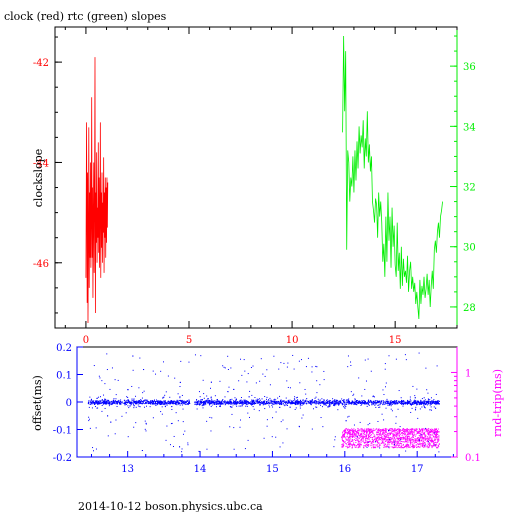 Image resolution: width=512 pixels, height=512 pixels. Describe the element at coordinates (469, 248) in the screenshot. I see `top-y-tick-label-right-1: 30` at that location.